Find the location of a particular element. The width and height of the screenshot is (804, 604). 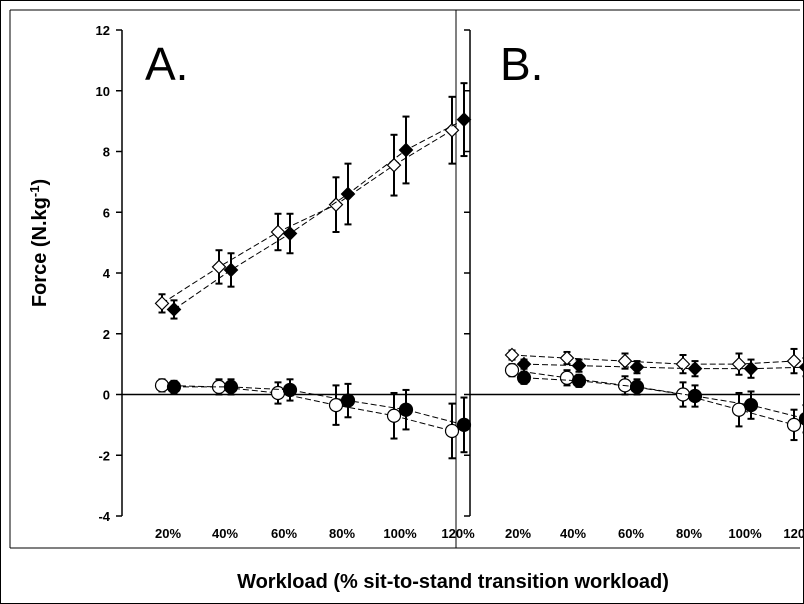

panel-1-series-0-line is located at coordinates (653, 359).